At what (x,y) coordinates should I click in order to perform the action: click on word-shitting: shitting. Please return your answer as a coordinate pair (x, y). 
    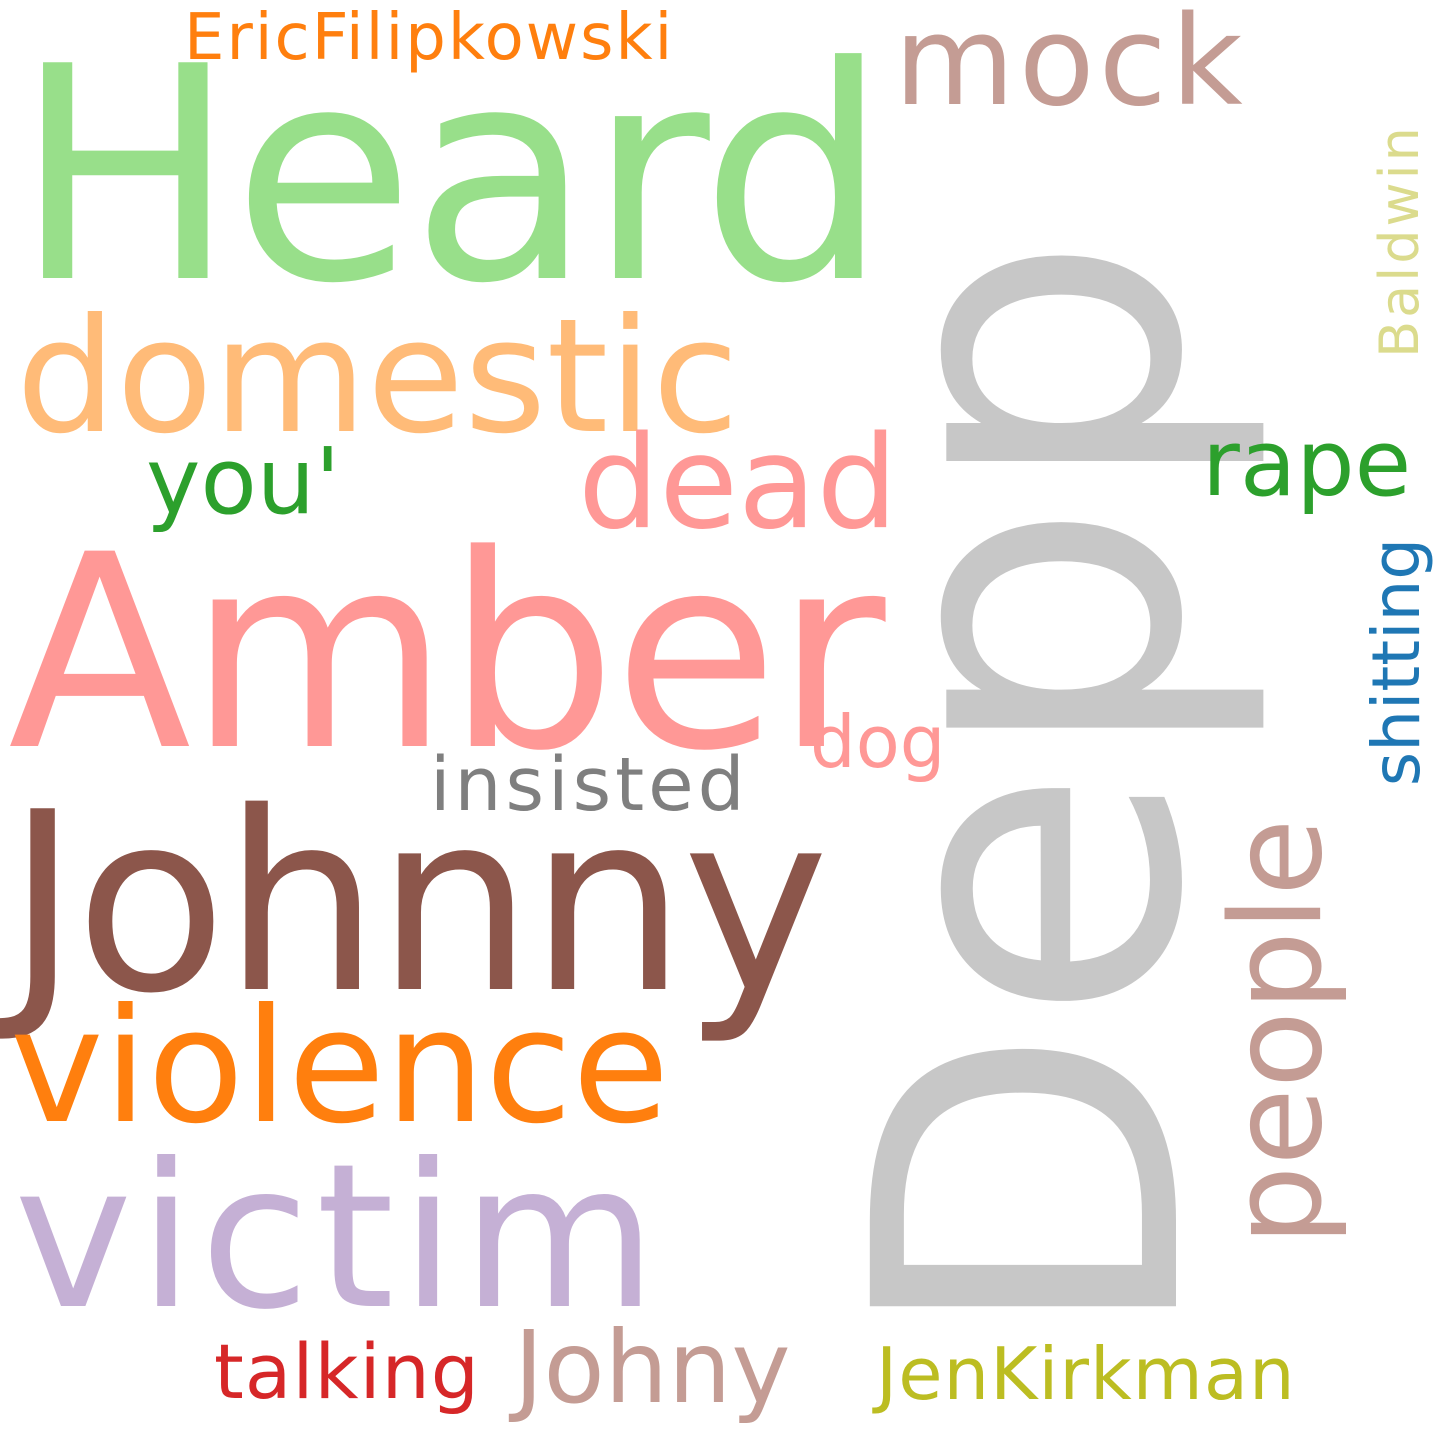
    Looking at the image, I should click on (1396, 662).